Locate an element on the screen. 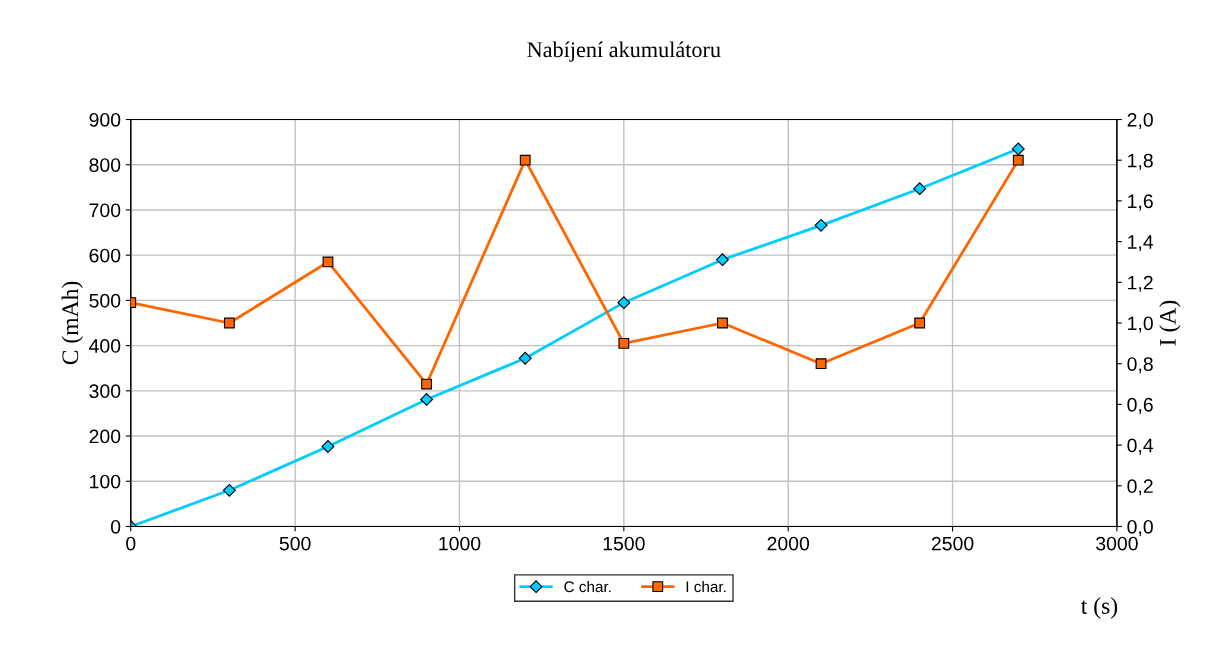 The image size is (1222, 646). y-tick-label: 900 is located at coordinates (105, 119).